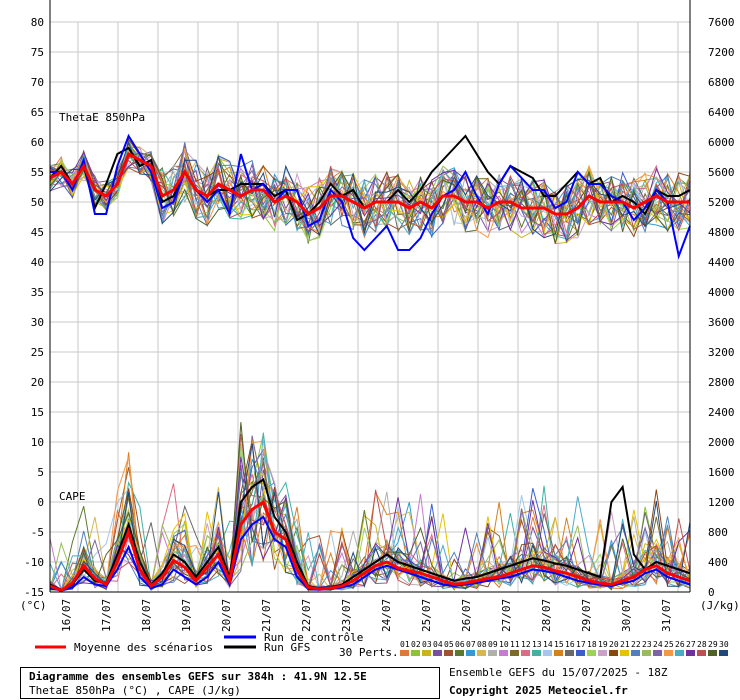 This screenshot has width=740, height=700. Describe the element at coordinates (506, 615) in the screenshot. I see `date-tick-label: 27/07` at that location.